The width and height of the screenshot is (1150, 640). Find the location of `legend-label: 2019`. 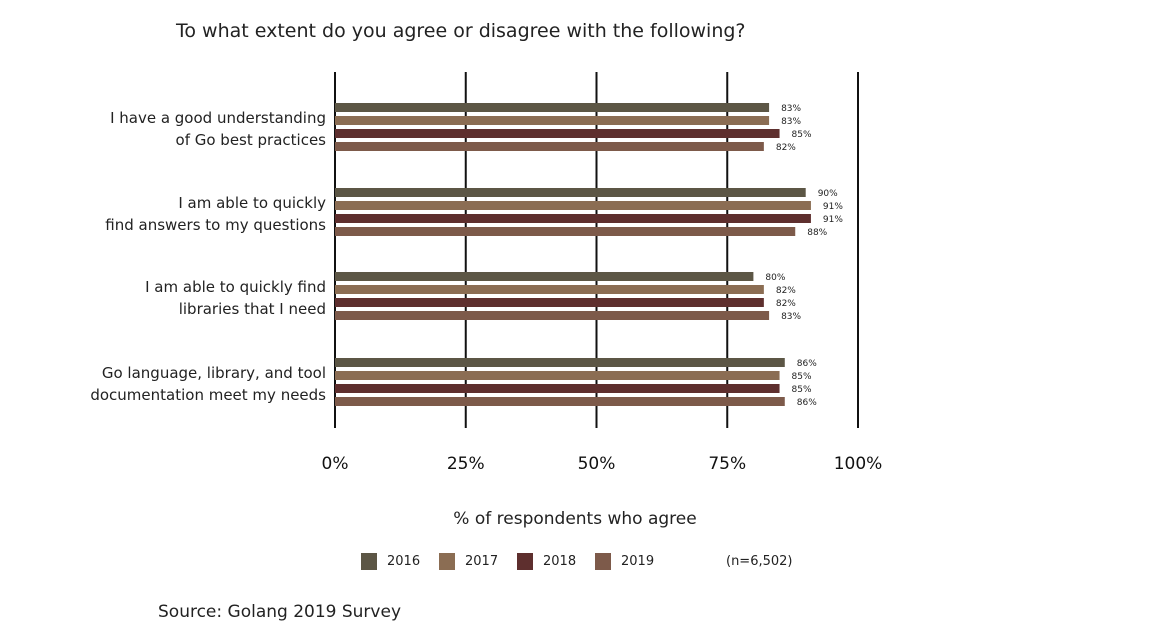

legend-label: 2019 is located at coordinates (638, 561).